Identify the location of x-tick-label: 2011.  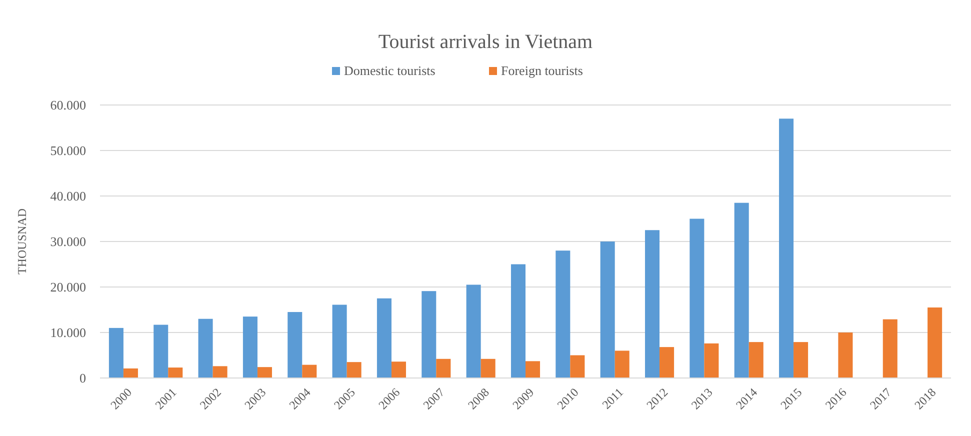
(612, 398).